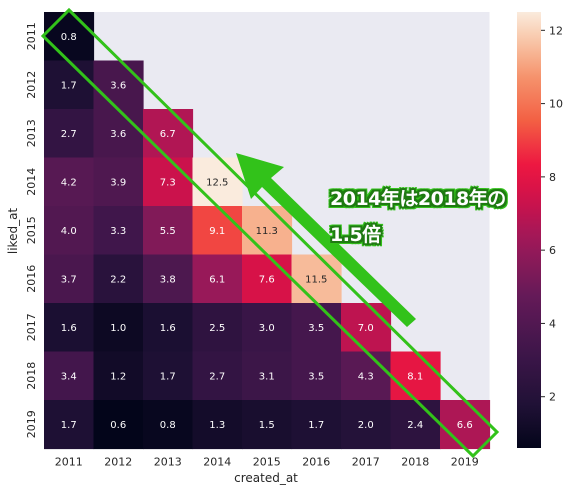 This screenshot has width=570, height=491. I want to click on colorbar-gradient, so click(529, 230).